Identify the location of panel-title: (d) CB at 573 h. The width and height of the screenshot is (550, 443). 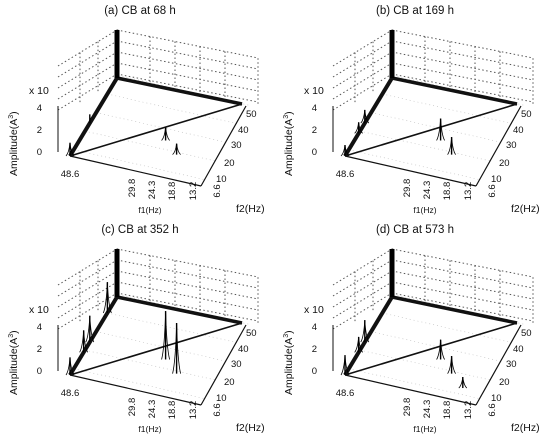
(415, 230).